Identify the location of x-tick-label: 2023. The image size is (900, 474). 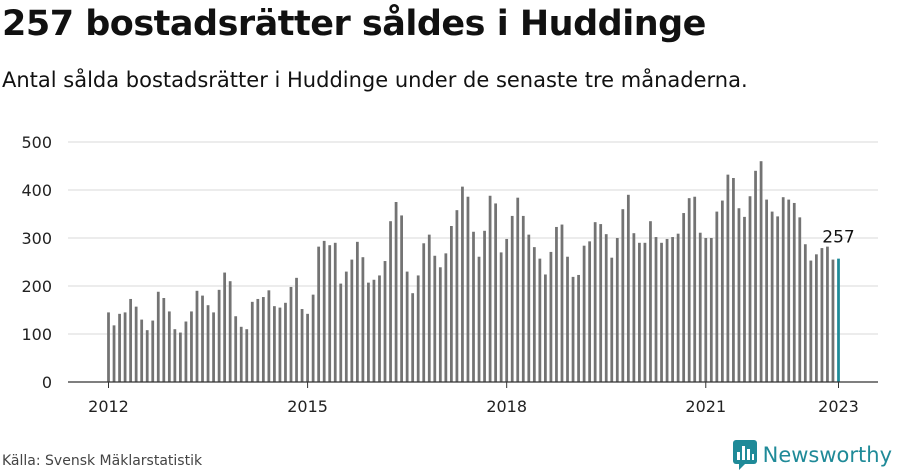
(838, 406).